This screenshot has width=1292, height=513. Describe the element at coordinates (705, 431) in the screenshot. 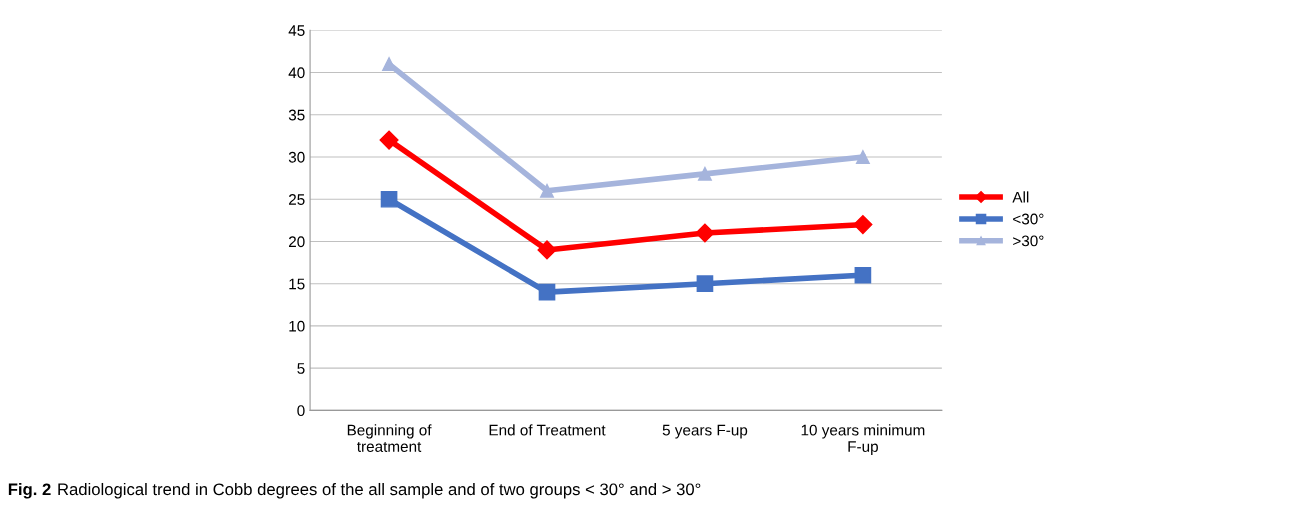

I see `x-tick-label: 5 years F-up` at that location.